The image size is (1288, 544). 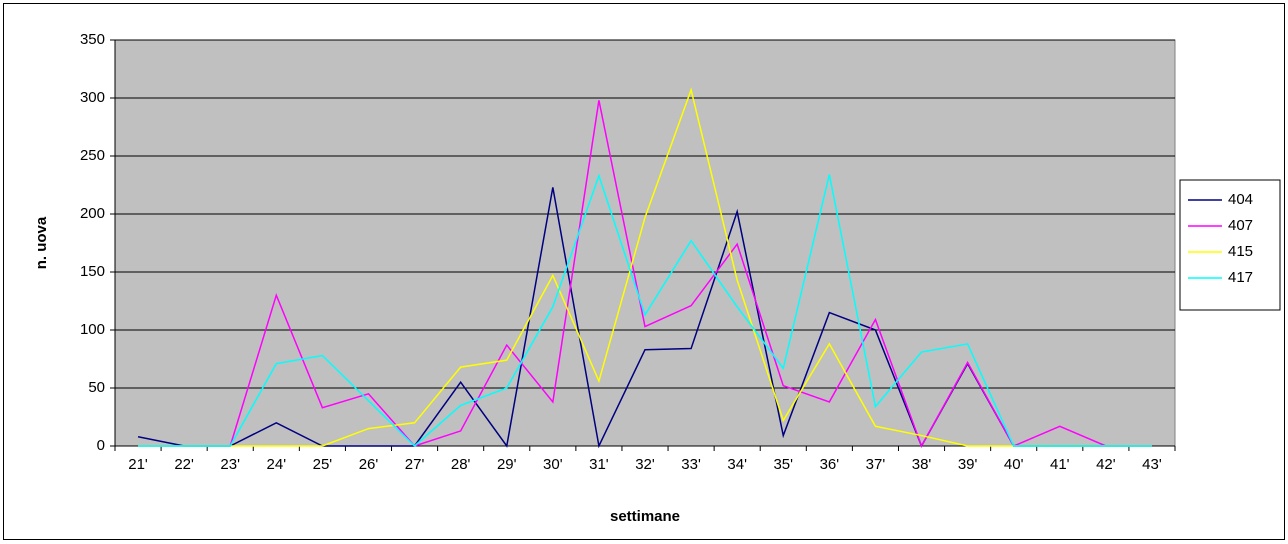 I want to click on y-tick-label: 0, so click(x=101, y=445).